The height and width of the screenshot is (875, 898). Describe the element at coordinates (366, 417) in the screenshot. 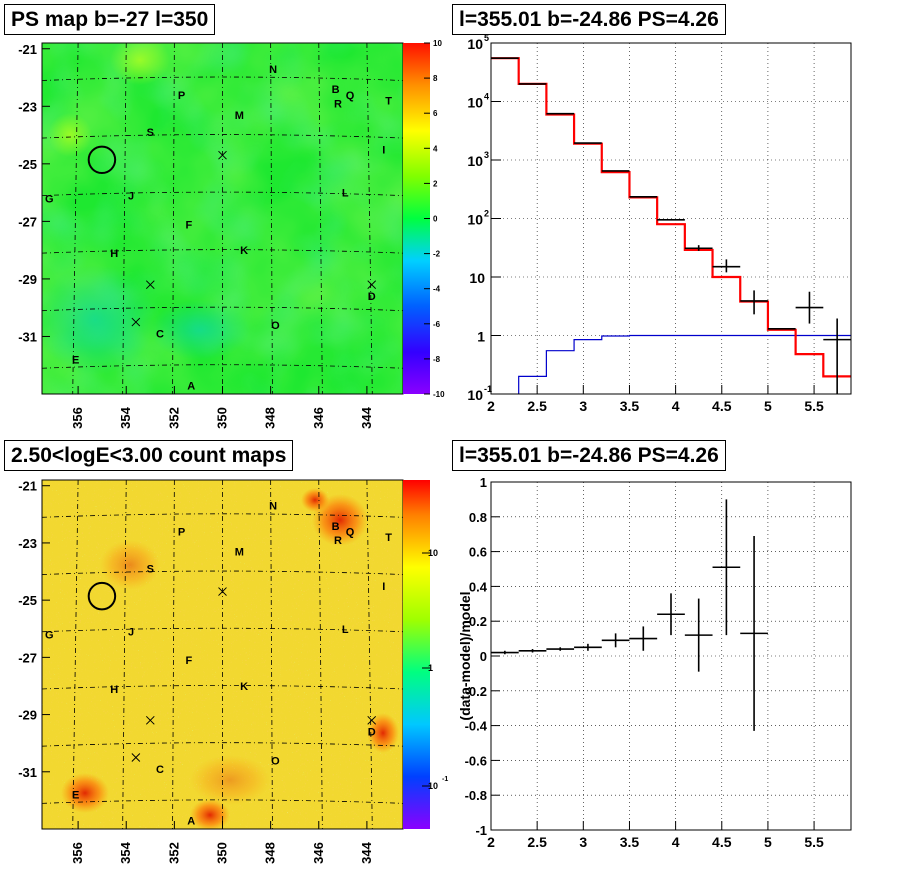

I see `x-tick-label: 344` at that location.